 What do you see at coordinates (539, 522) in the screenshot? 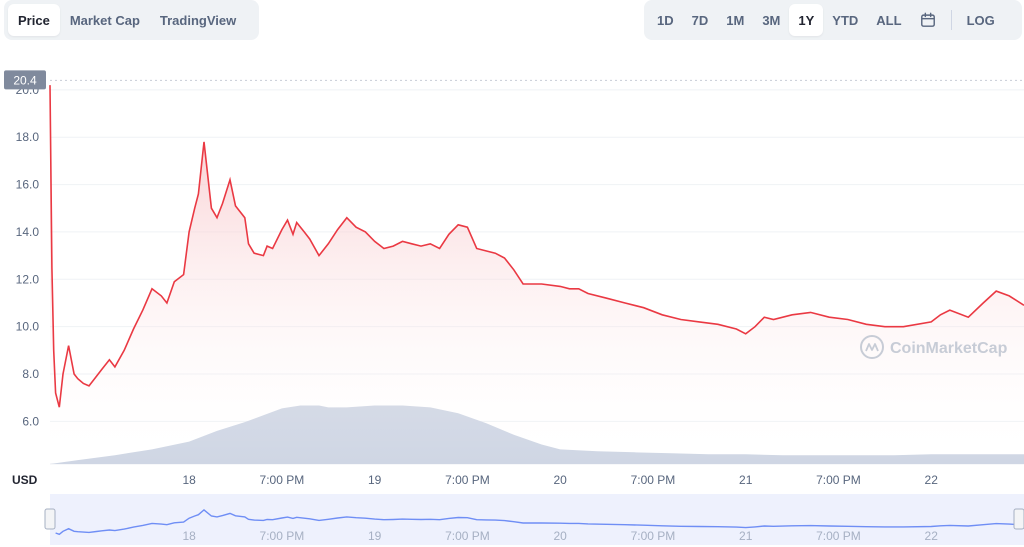
I see `navigator-line` at bounding box center [539, 522].